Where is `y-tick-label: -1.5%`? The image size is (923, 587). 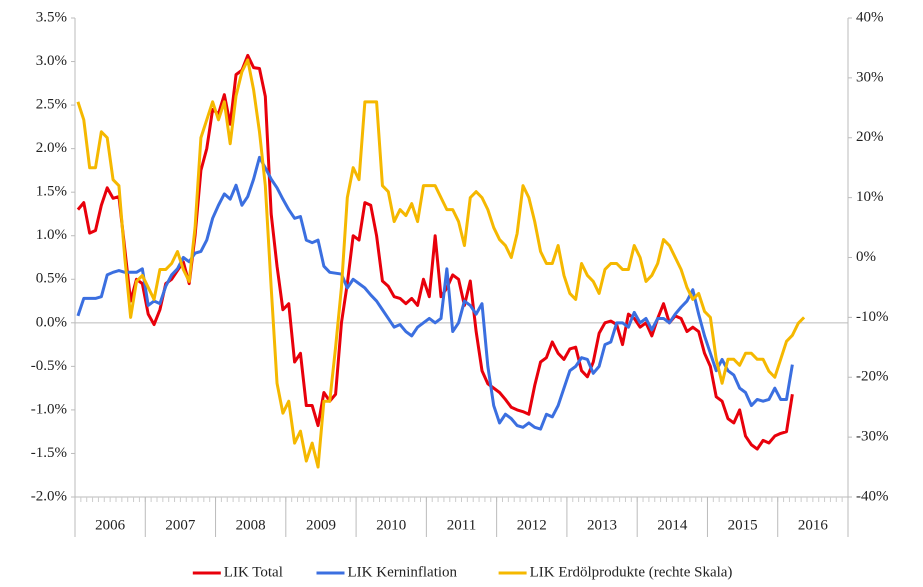 y-tick-label: -1.5% is located at coordinates (49, 453).